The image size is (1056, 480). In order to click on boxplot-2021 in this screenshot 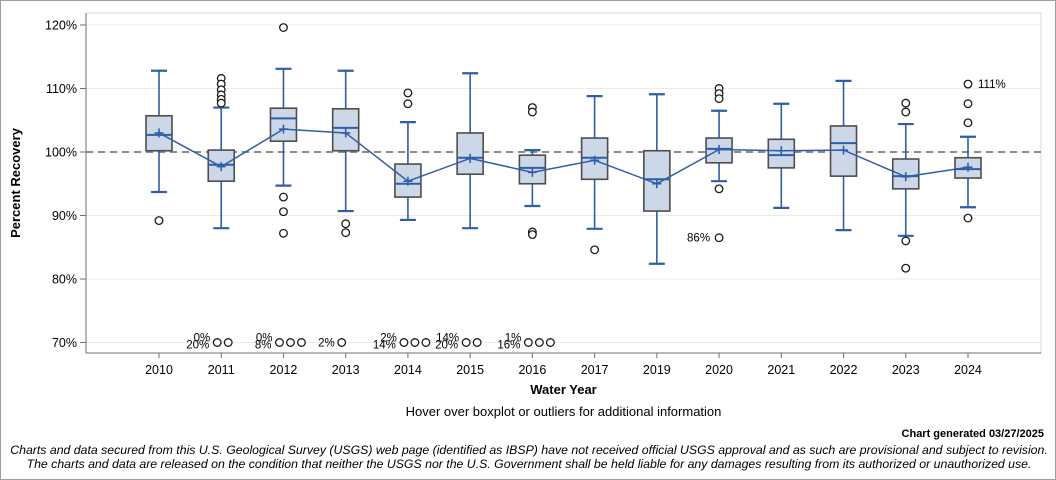, I will do `click(781, 155)`.